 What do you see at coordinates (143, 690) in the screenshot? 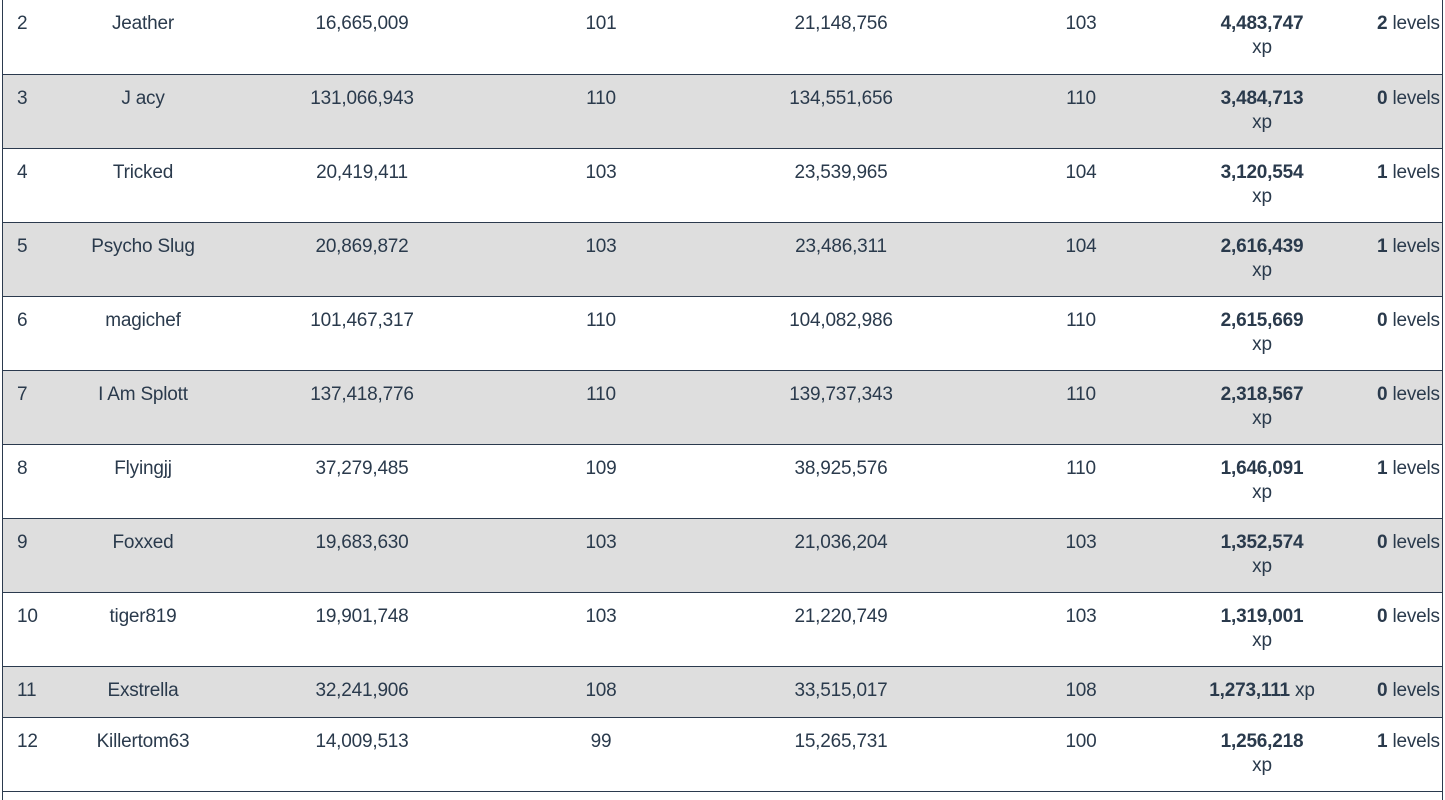
I see `player-name-cell: Exstrella` at bounding box center [143, 690].